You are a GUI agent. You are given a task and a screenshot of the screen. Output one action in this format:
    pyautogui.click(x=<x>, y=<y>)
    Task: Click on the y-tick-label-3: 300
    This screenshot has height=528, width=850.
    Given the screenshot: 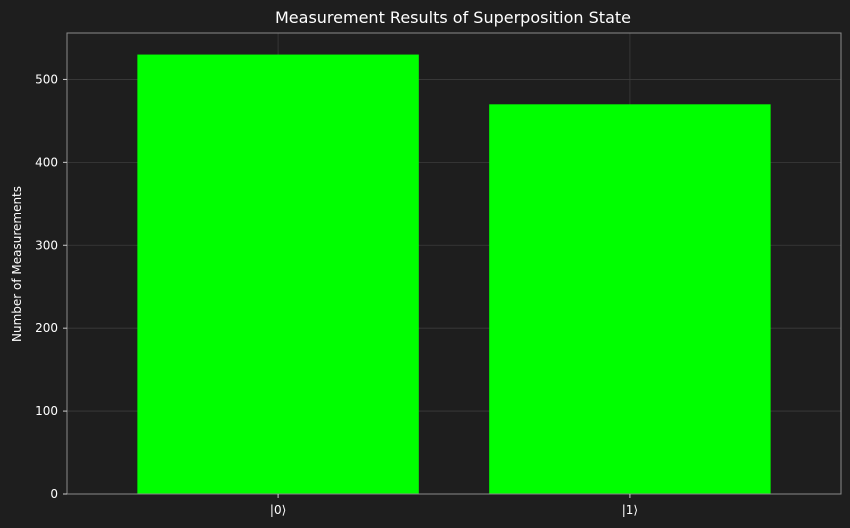 What is the action you would take?
    pyautogui.click(x=46, y=245)
    